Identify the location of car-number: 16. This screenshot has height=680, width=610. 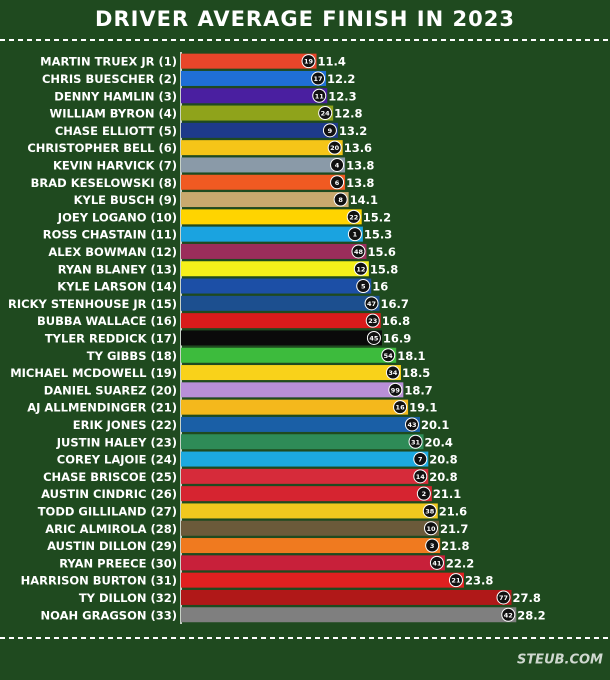
(401, 408).